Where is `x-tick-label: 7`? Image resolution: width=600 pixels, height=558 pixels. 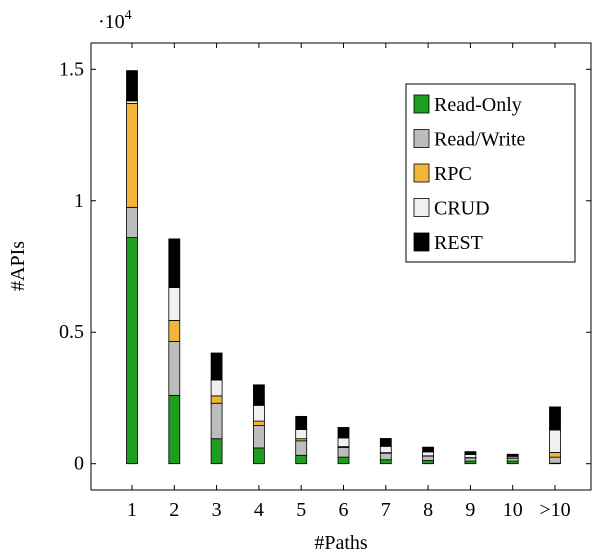 x-tick-label: 7 is located at coordinates (386, 510).